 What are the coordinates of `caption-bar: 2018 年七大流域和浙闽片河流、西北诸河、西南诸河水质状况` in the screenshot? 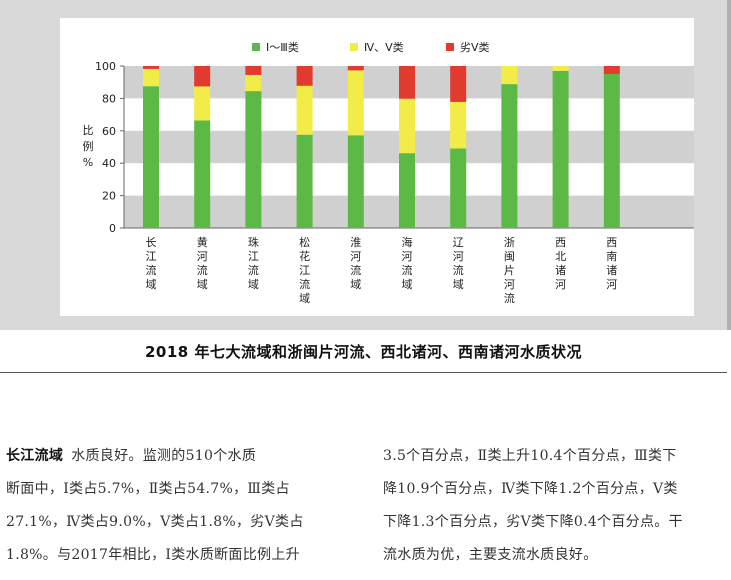 It's located at (363, 351).